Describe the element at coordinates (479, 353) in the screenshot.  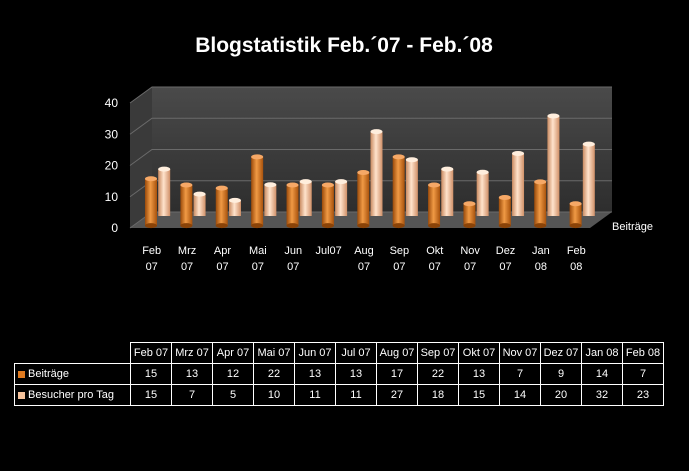
I see `table-header-cell: Okt 07` at that location.